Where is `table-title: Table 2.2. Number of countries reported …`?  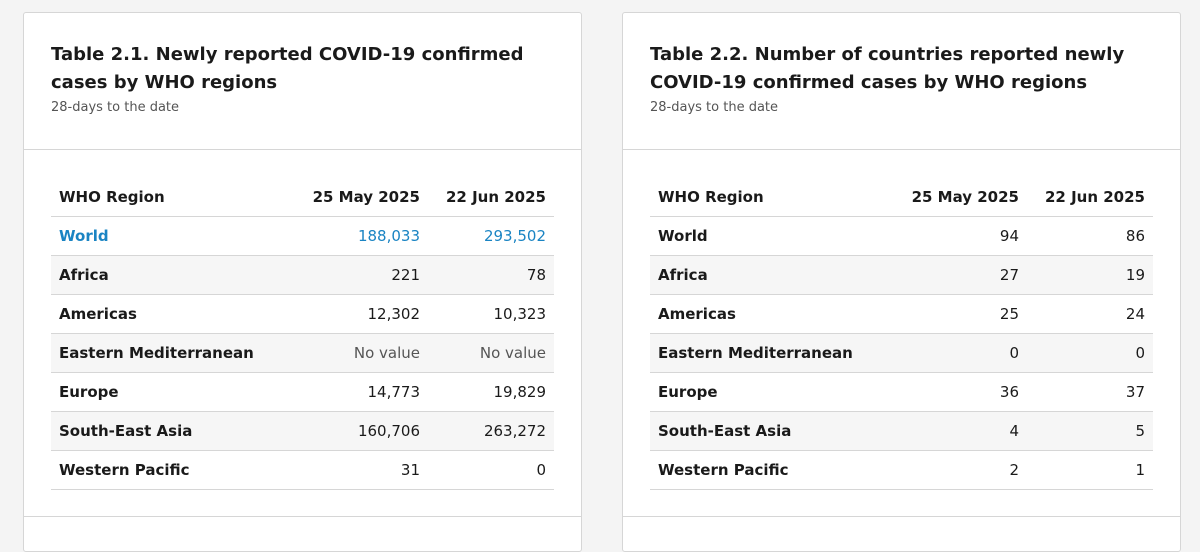 table-title: Table 2.2. Number of countries reported … is located at coordinates (887, 68).